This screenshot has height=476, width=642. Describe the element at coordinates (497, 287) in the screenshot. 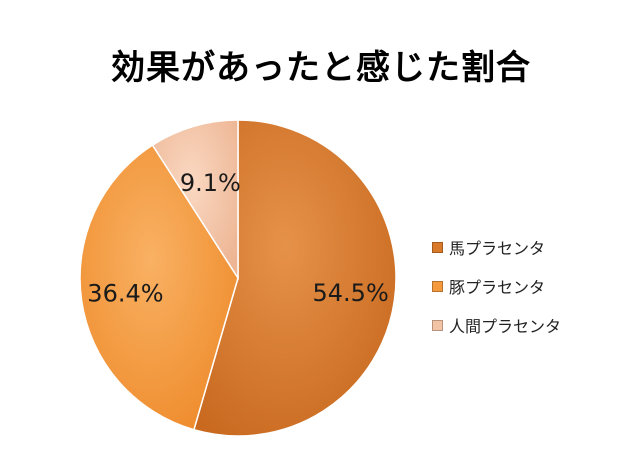

I see `legend-label-buta: 豚プラセンタ` at that location.